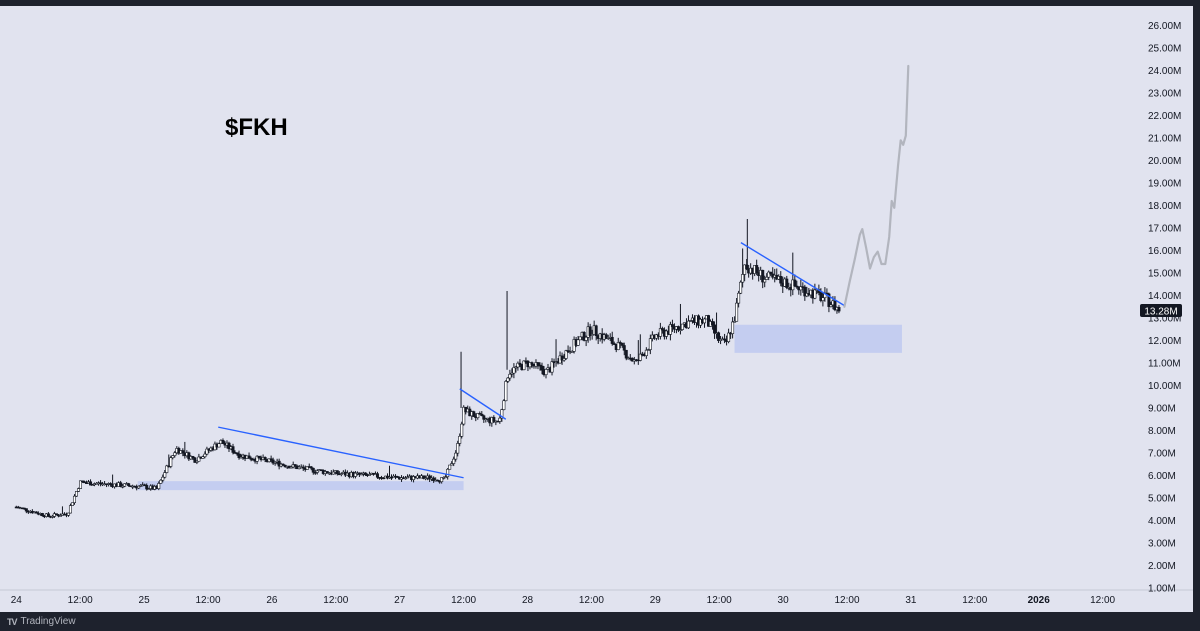 The height and width of the screenshot is (631, 1200). I want to click on svg-text: 13.28M, so click(1160, 312).